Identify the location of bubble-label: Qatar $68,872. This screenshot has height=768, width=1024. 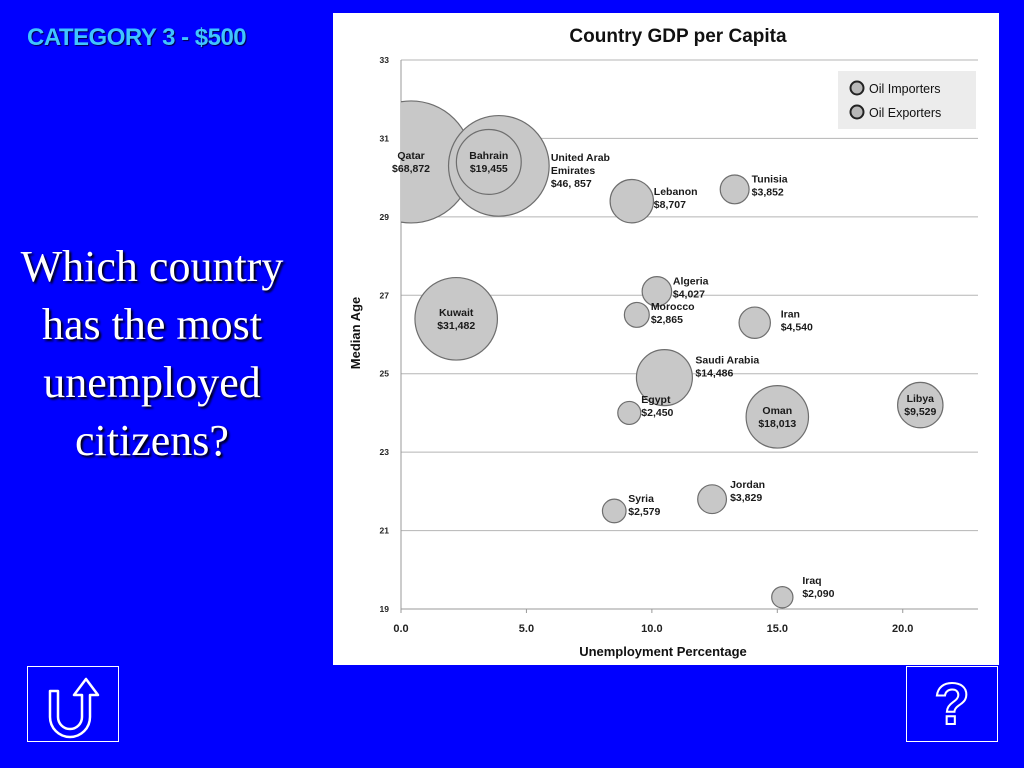
(411, 162).